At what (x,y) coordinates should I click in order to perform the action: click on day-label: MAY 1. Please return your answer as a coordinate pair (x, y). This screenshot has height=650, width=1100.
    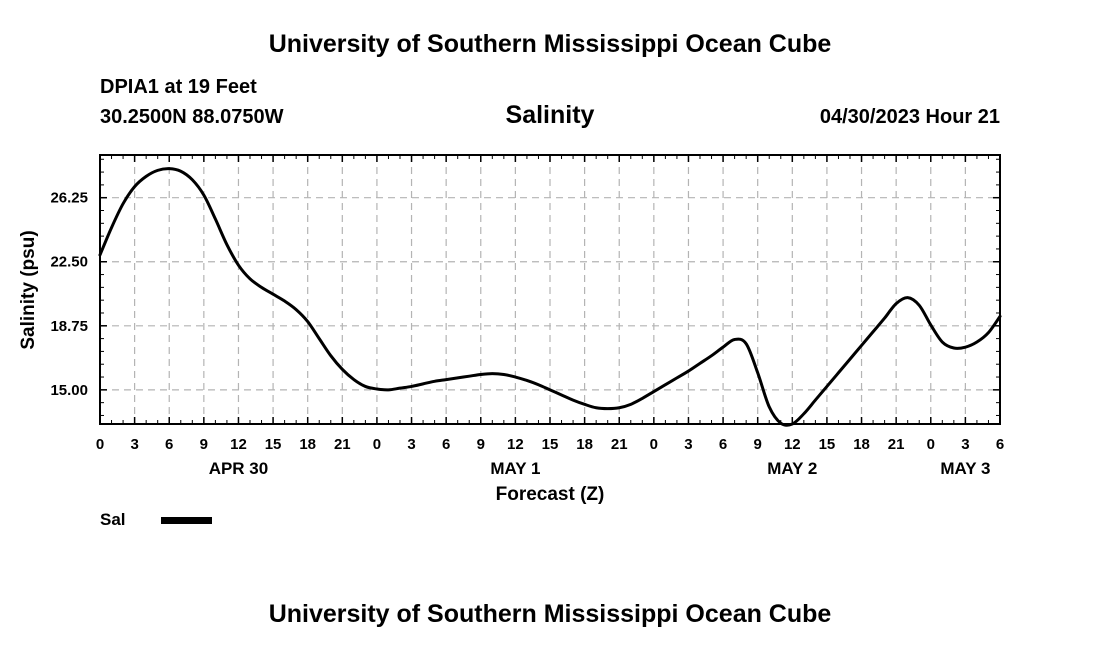
    Looking at the image, I should click on (515, 468).